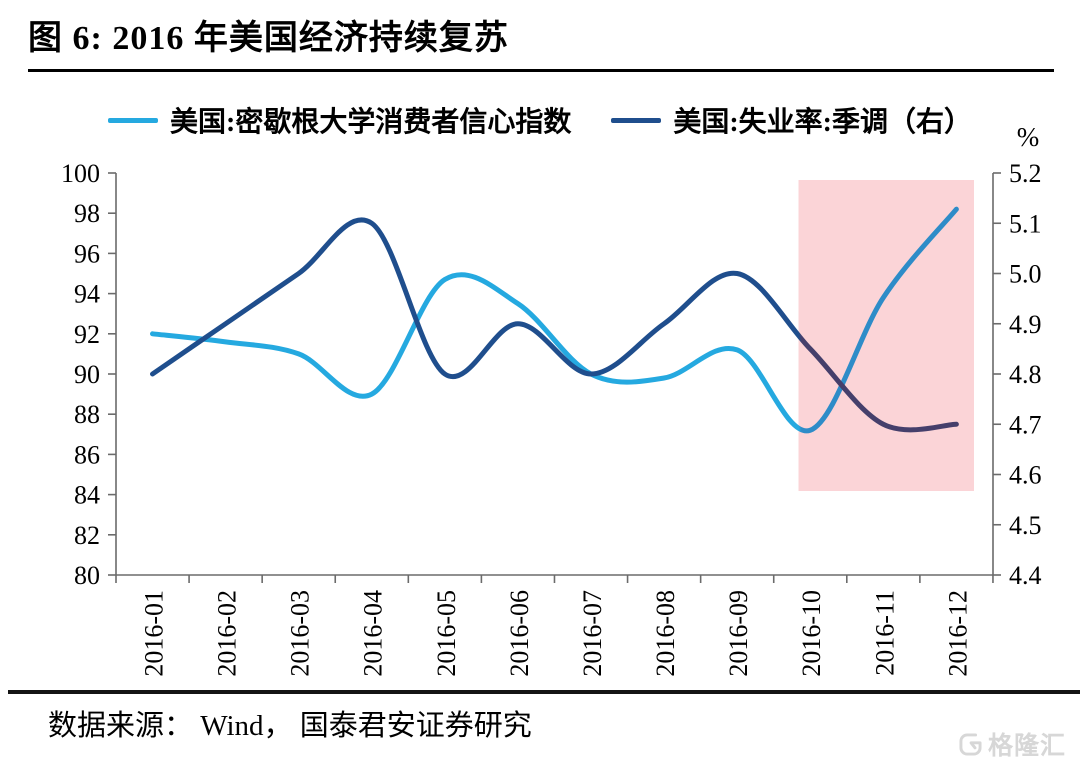 The height and width of the screenshot is (768, 1080). Describe the element at coordinates (87, 414) in the screenshot. I see `left-axis-tick-label: 88` at that location.